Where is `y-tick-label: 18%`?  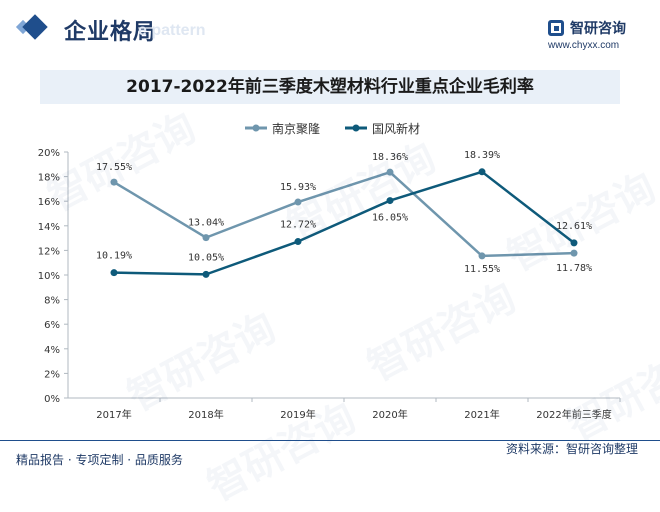
y-tick-label: 18% is located at coordinates (49, 178).